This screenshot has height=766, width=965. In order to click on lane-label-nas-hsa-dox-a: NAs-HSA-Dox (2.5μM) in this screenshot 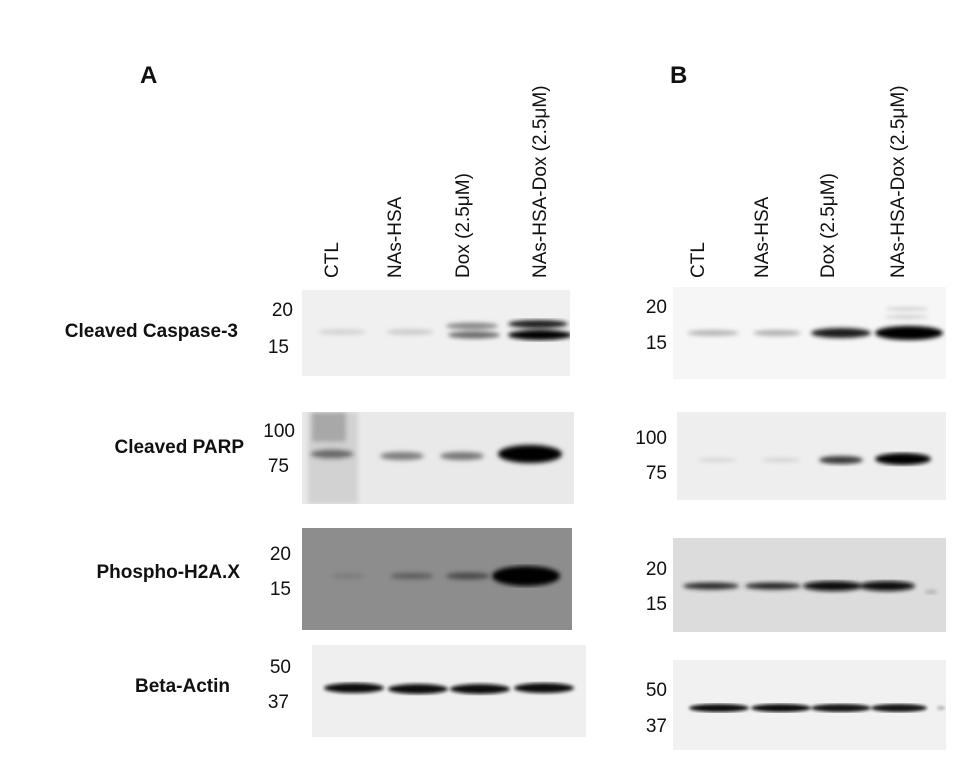, I will do `click(540, 181)`.